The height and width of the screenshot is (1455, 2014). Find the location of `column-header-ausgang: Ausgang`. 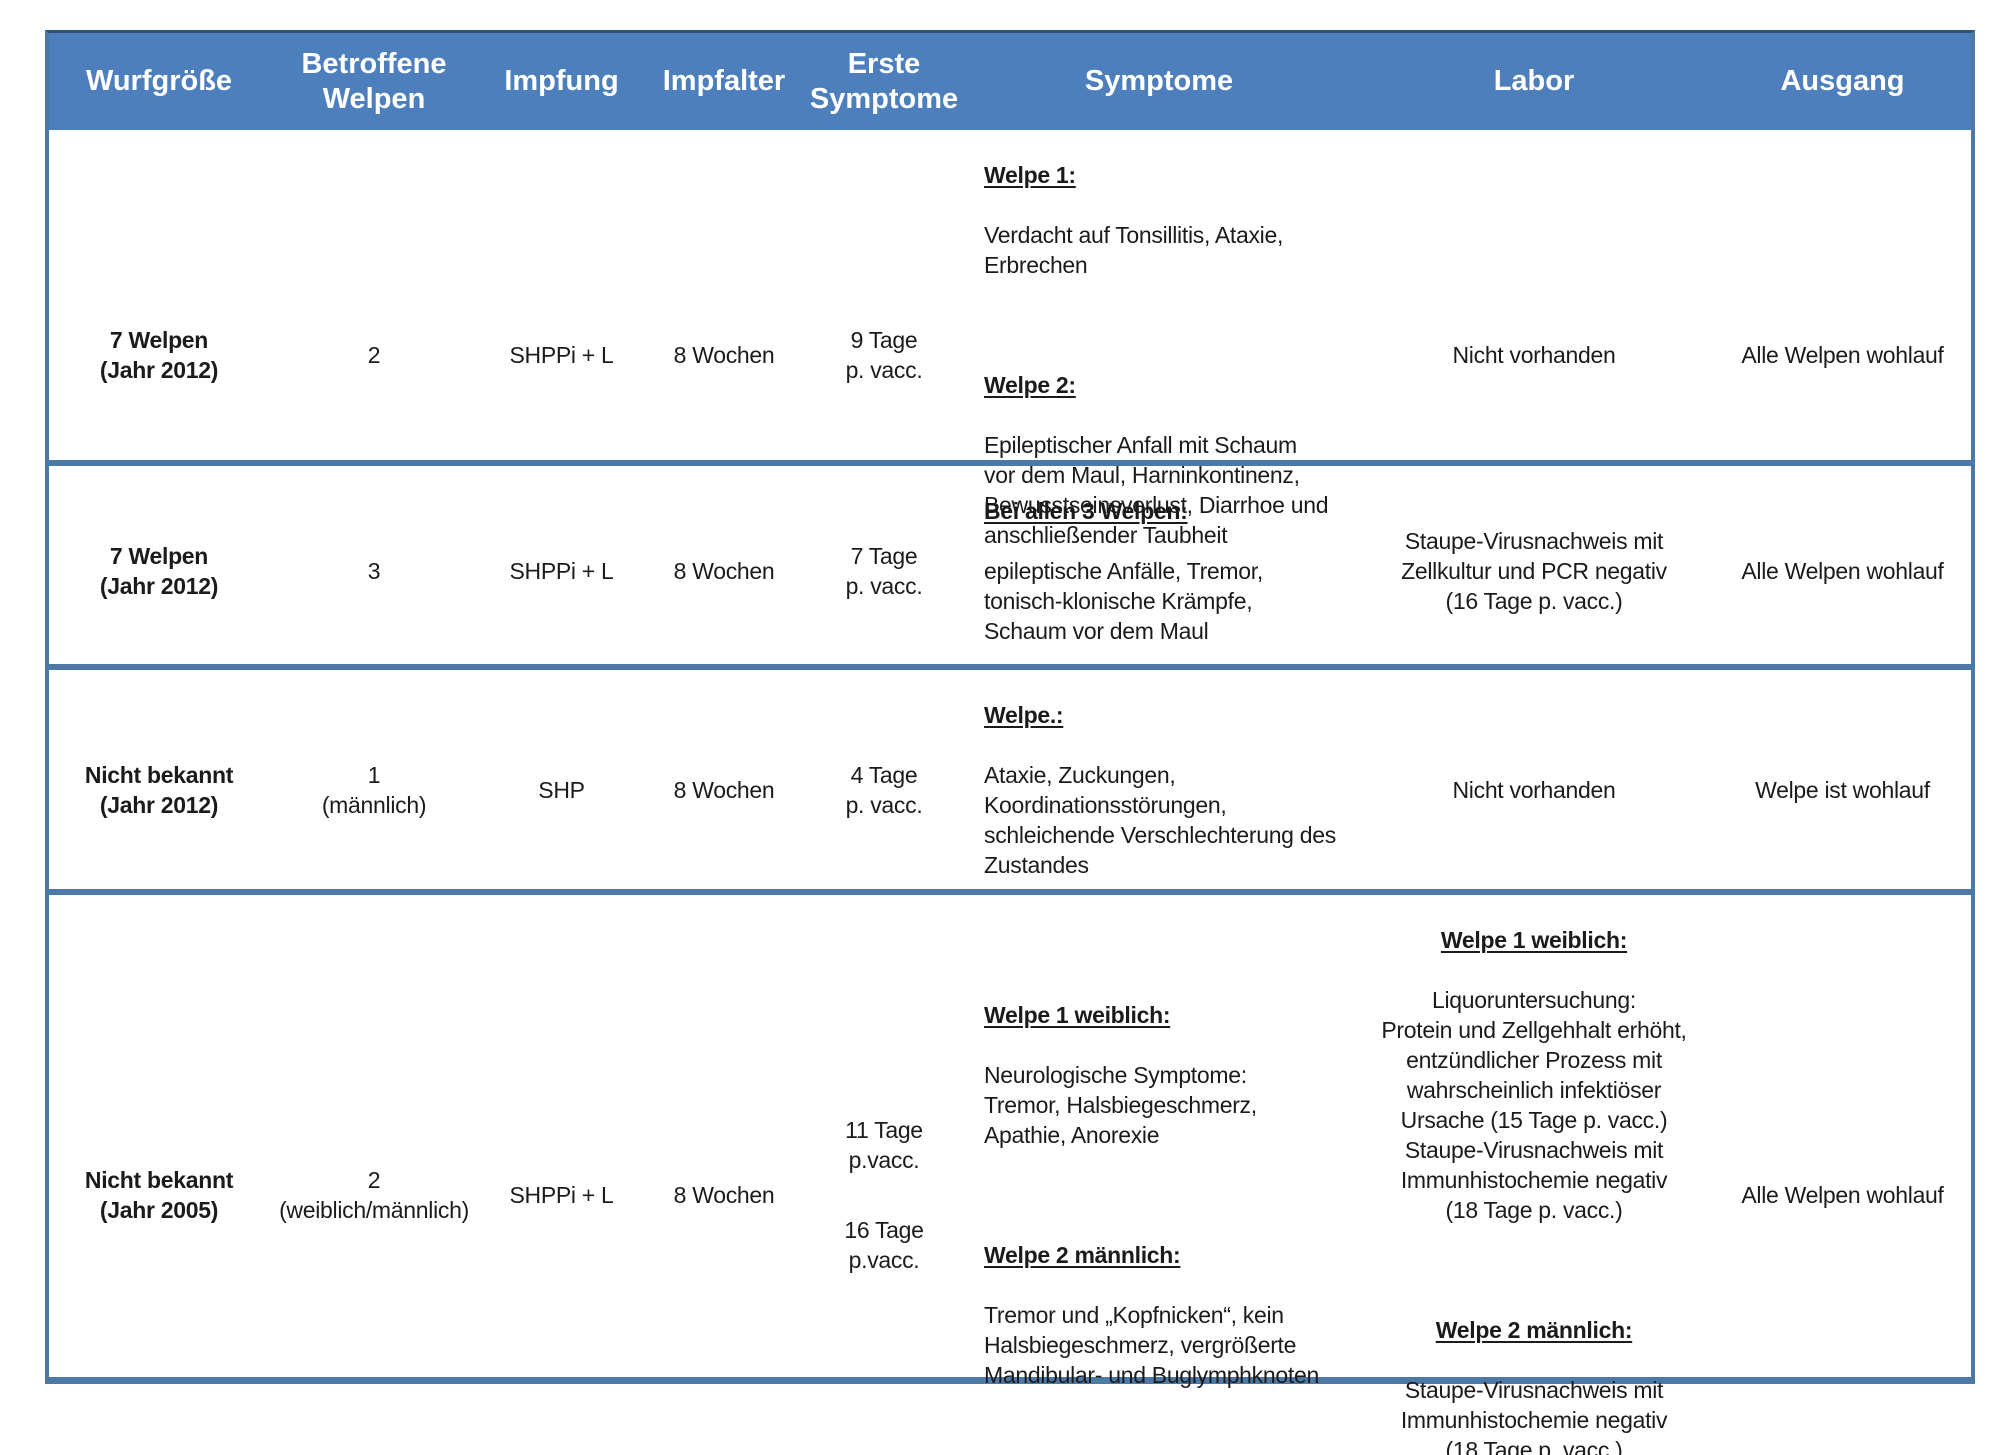

column-header-ausgang: Ausgang is located at coordinates (1842, 81).